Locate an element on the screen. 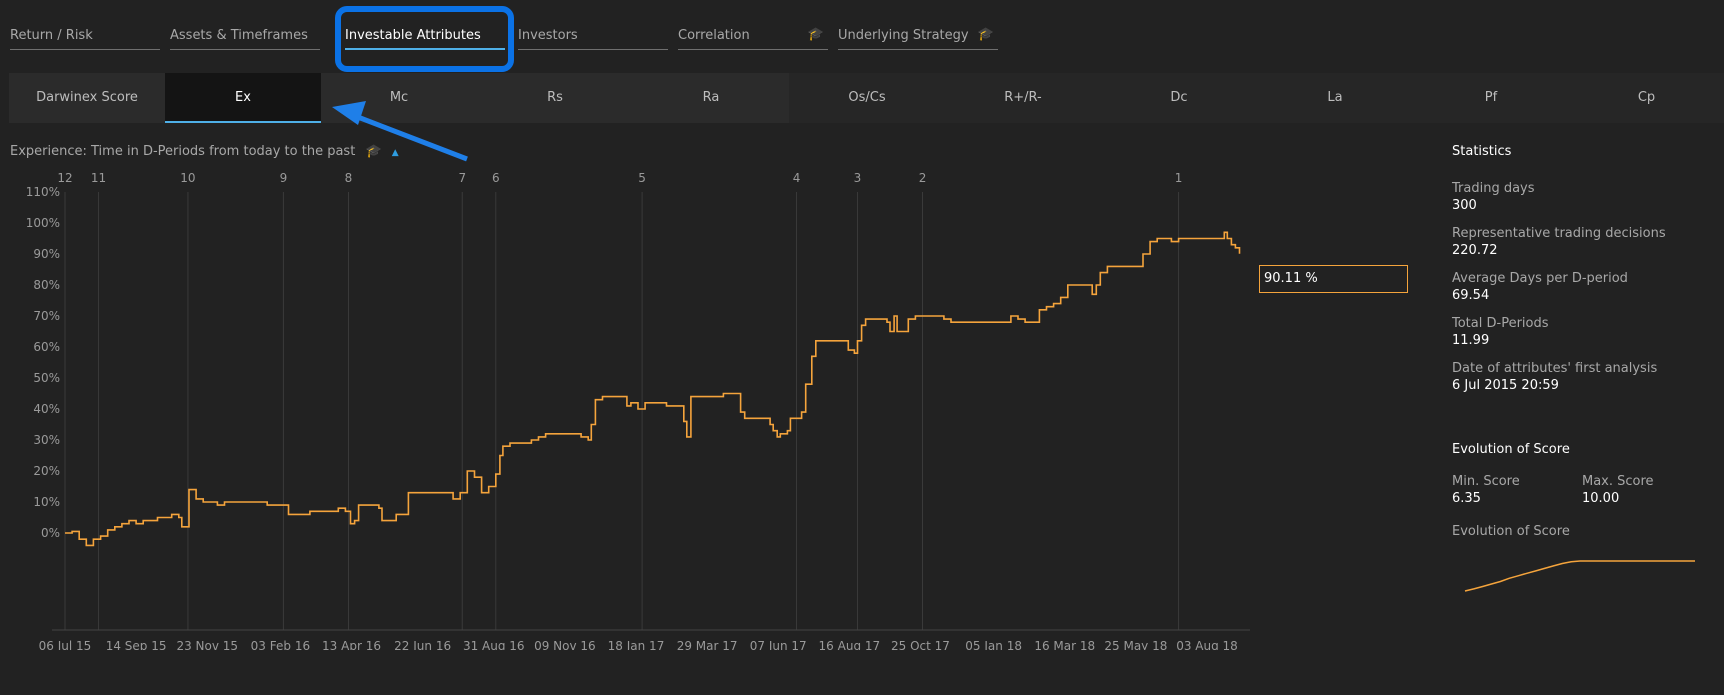 The height and width of the screenshot is (695, 1724). tab-ra: Ra is located at coordinates (711, 97).